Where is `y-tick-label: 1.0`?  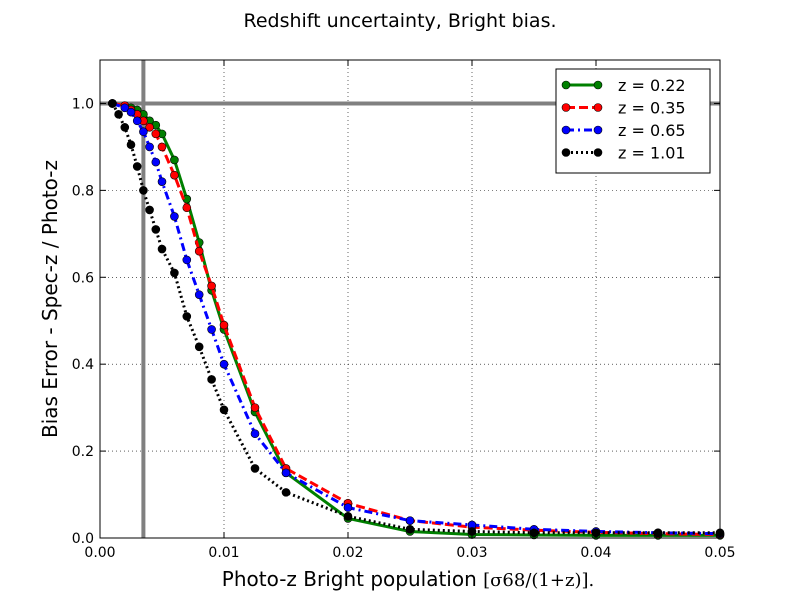 y-tick-label: 1.0 is located at coordinates (83, 104).